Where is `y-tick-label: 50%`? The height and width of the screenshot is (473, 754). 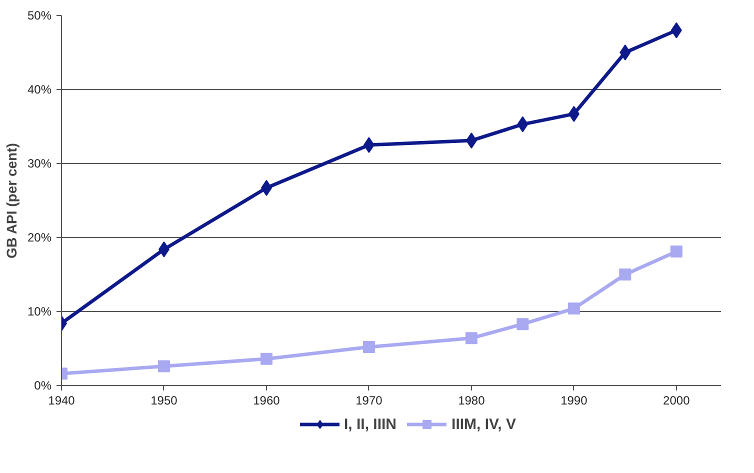
y-tick-label: 50% is located at coordinates (39, 15).